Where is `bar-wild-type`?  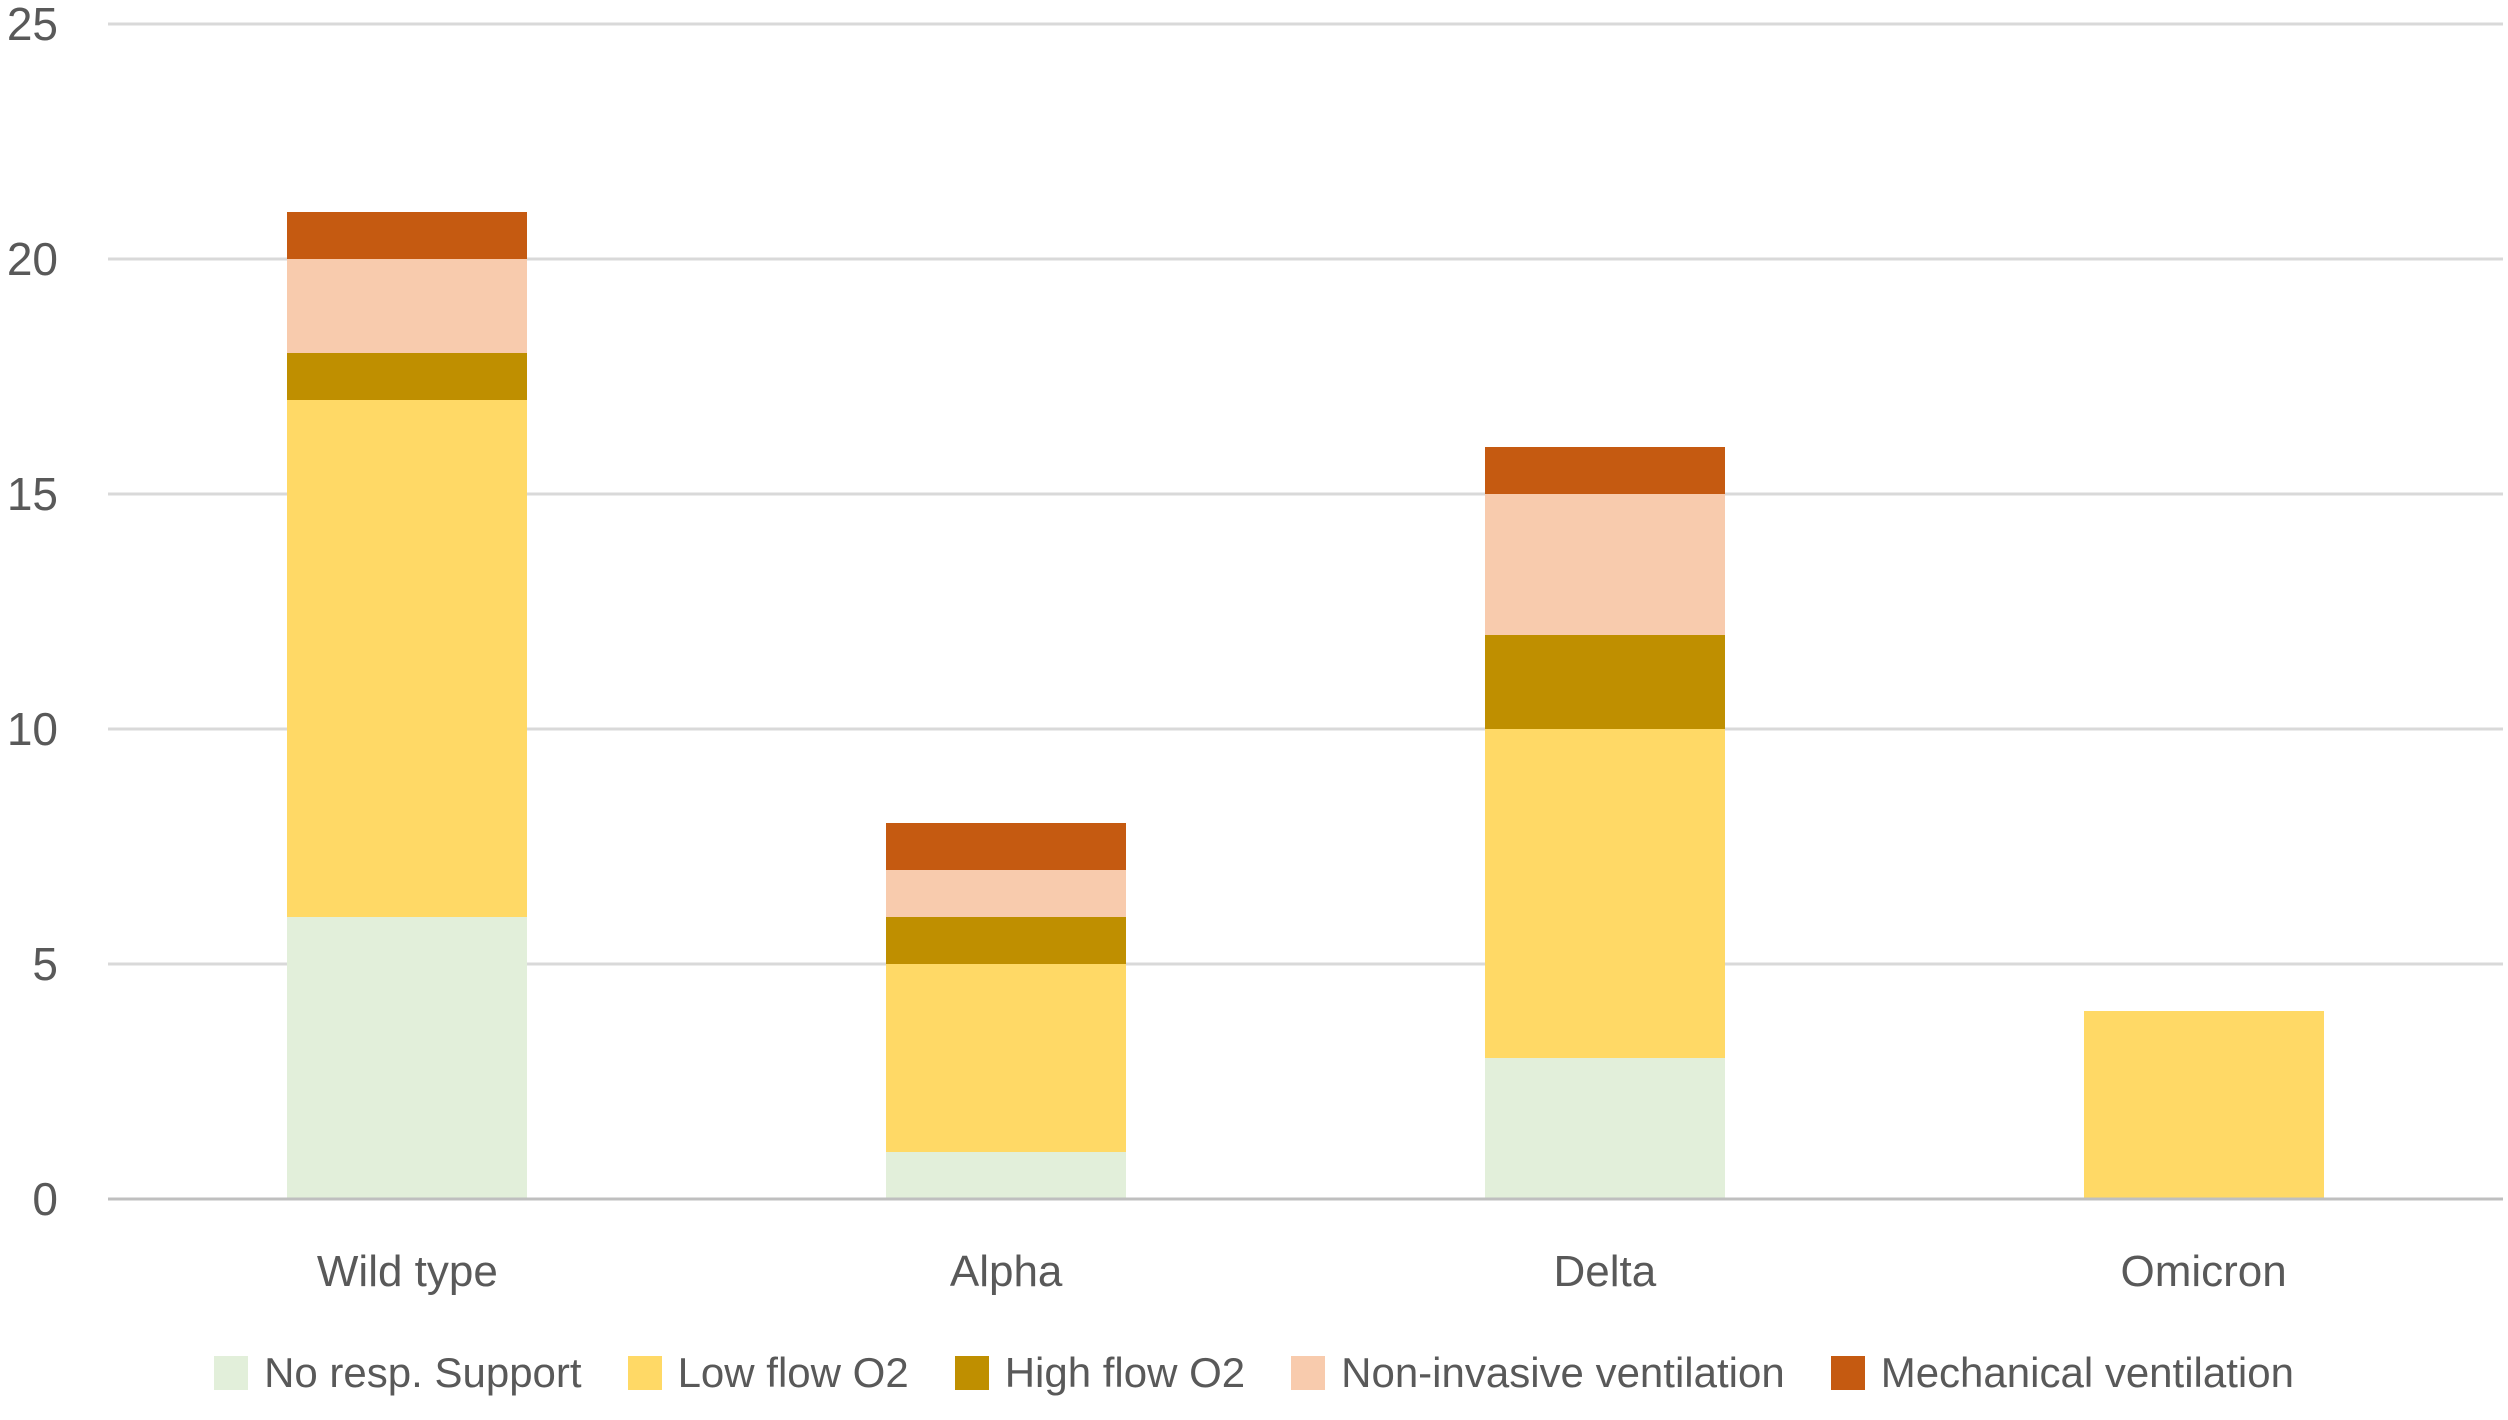 bar-wild-type is located at coordinates (407, 705).